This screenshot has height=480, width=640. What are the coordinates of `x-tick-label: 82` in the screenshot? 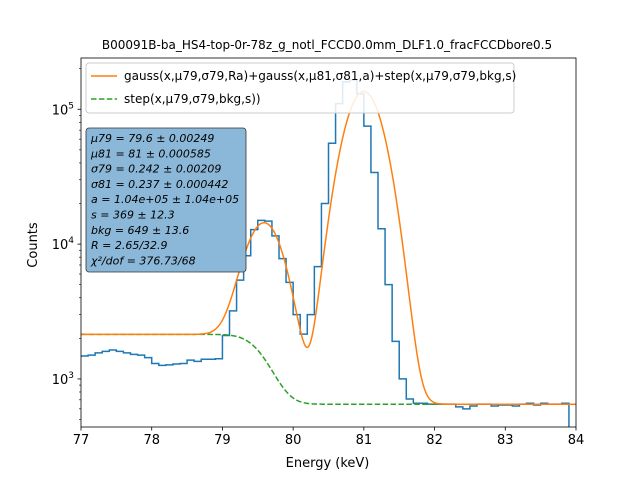 It's located at (434, 440).